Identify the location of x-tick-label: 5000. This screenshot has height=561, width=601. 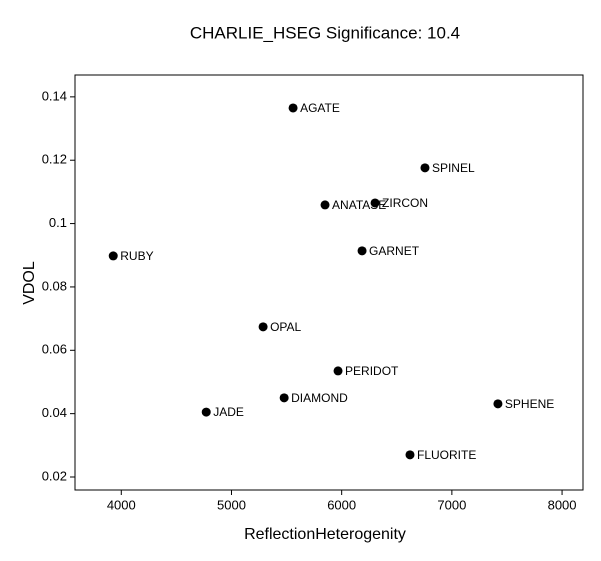
(231, 504).